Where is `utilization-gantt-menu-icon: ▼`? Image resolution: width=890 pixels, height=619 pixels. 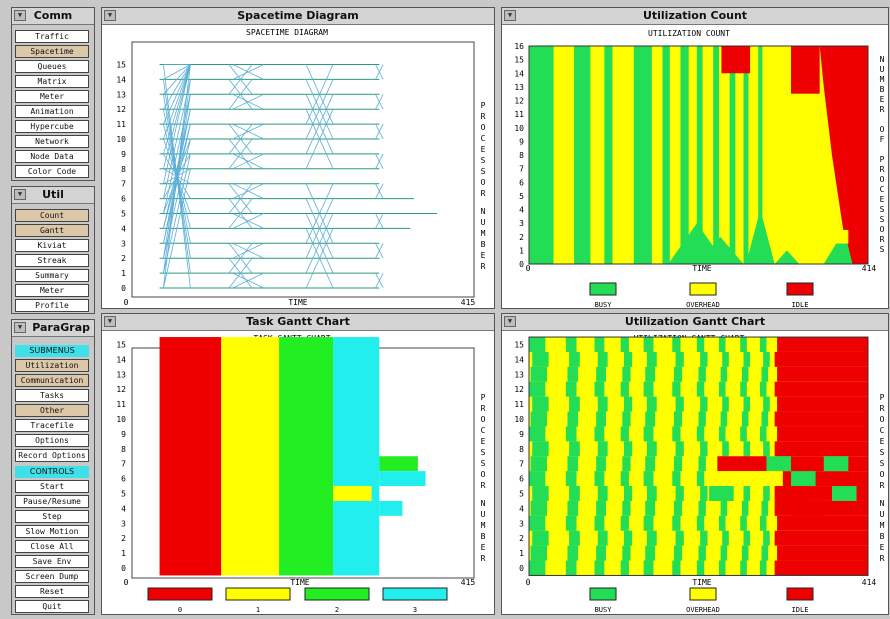 utilization-gantt-menu-icon: ▼ is located at coordinates (510, 321).